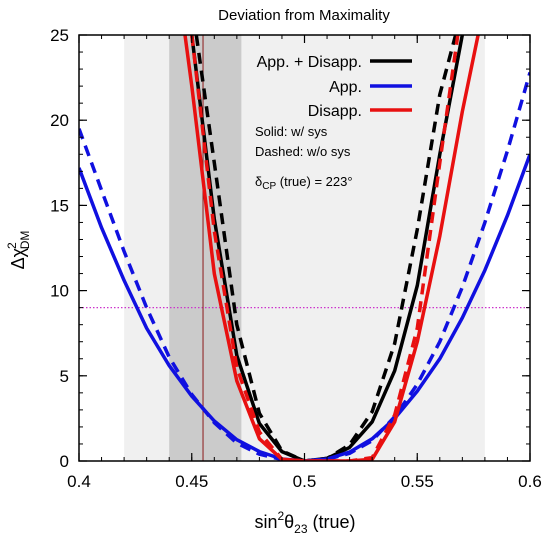 The width and height of the screenshot is (550, 536). I want to click on legend-label-app: App., so click(345, 87).